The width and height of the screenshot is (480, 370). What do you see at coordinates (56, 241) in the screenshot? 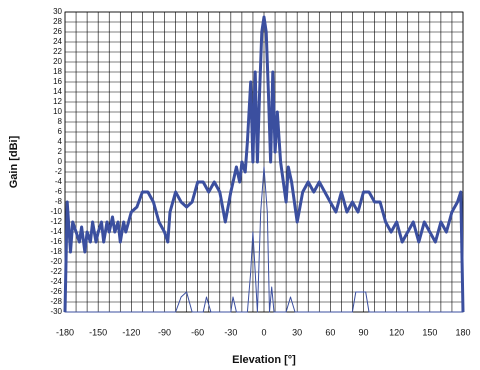
I see `y-tick-label: -16` at bounding box center [56, 241].